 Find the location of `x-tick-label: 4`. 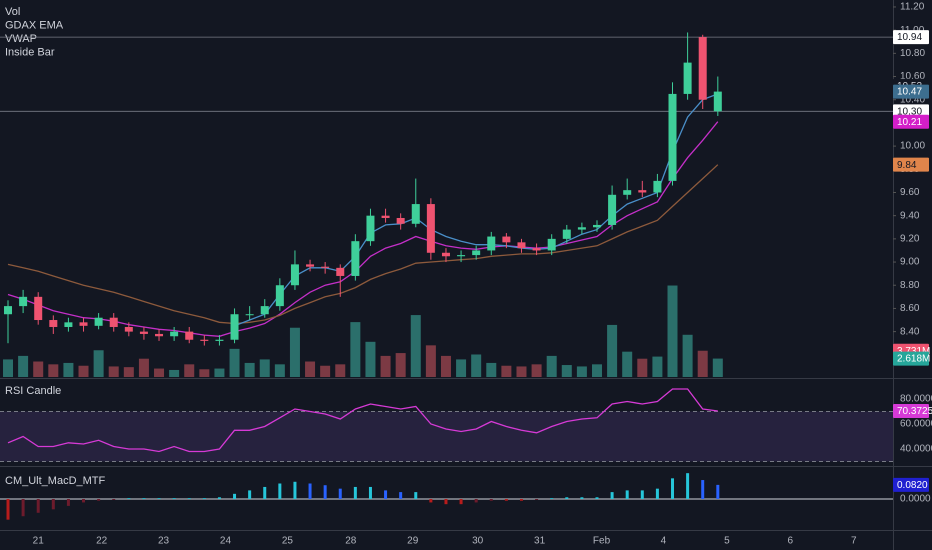

x-tick-label: 4 is located at coordinates (664, 541).